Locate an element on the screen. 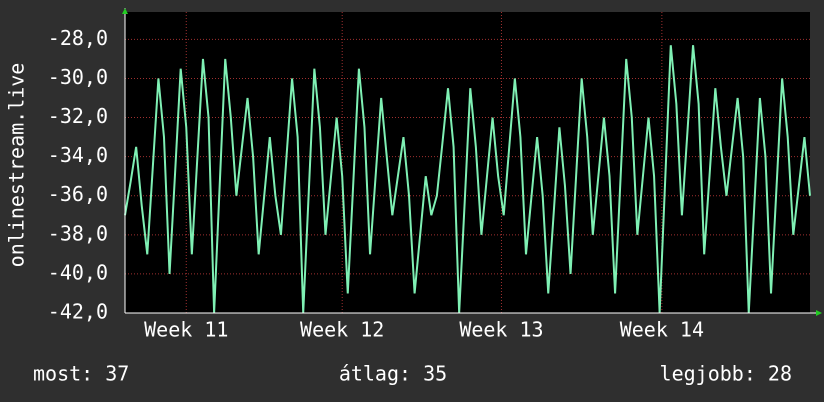 The image size is (824, 402). y-tick-label: -28,0 is located at coordinates (78, 38).